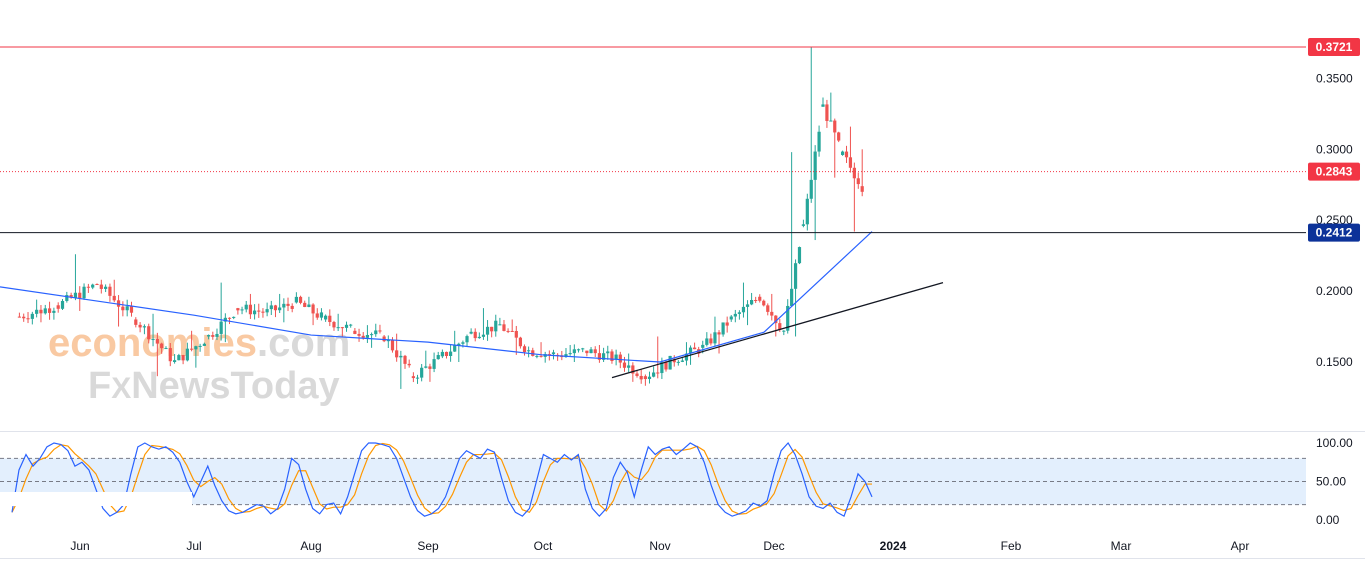 The image size is (1365, 562). I want to click on resistance-price-tag: 0.3721, so click(1334, 47).